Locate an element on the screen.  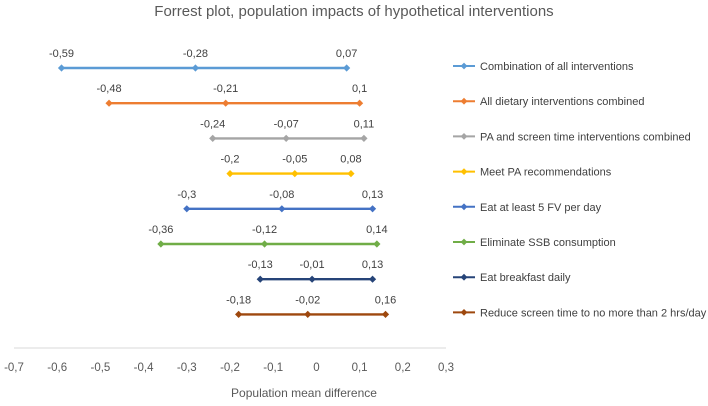
lower-bound-label: -0,18 is located at coordinates (238, 300).